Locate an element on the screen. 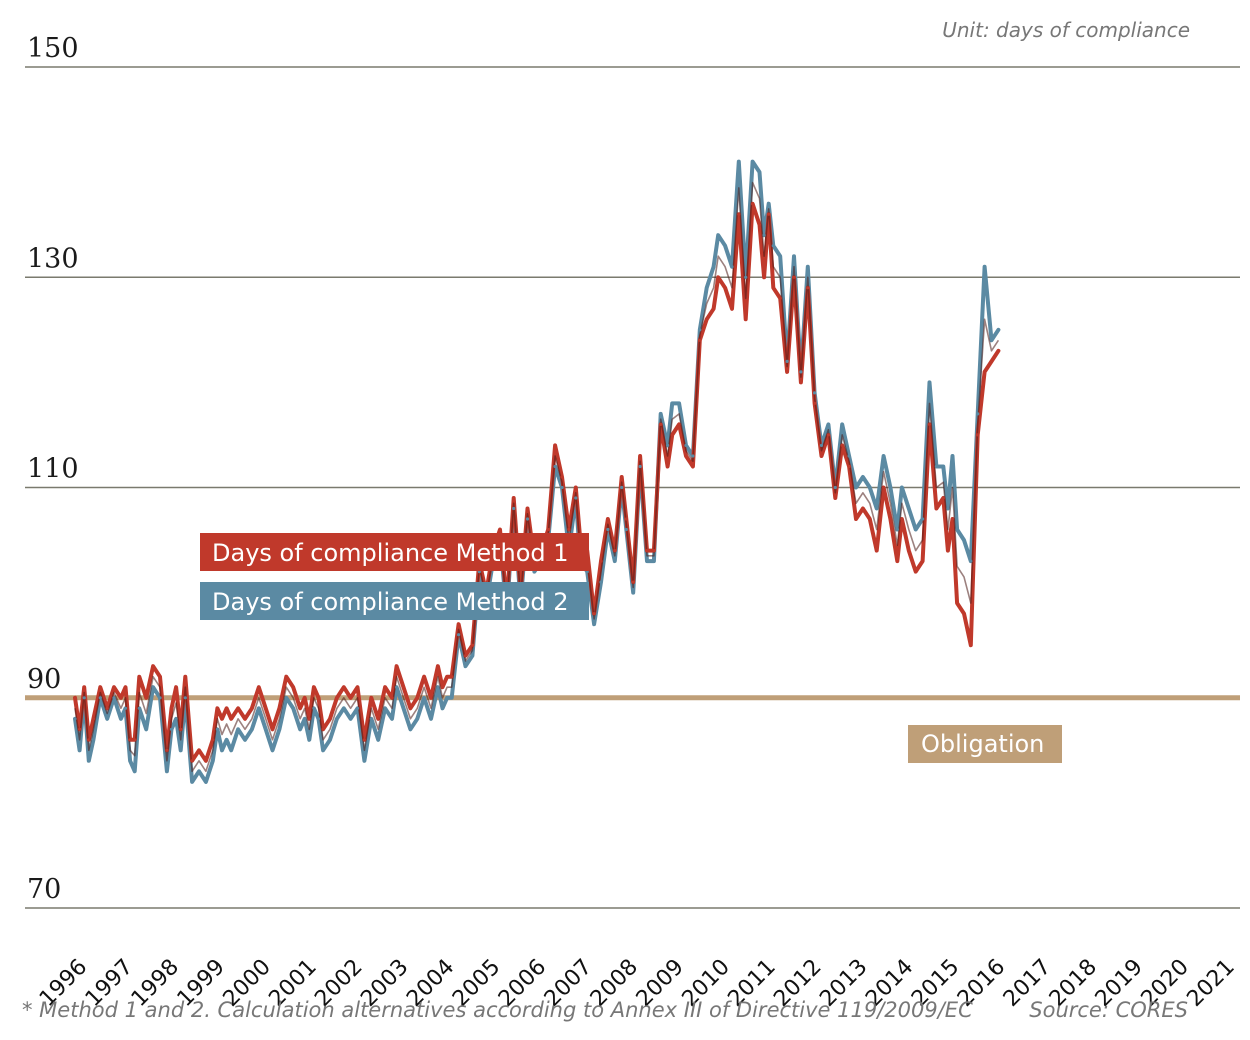  y-tick-label: 70 is located at coordinates (44, 889).